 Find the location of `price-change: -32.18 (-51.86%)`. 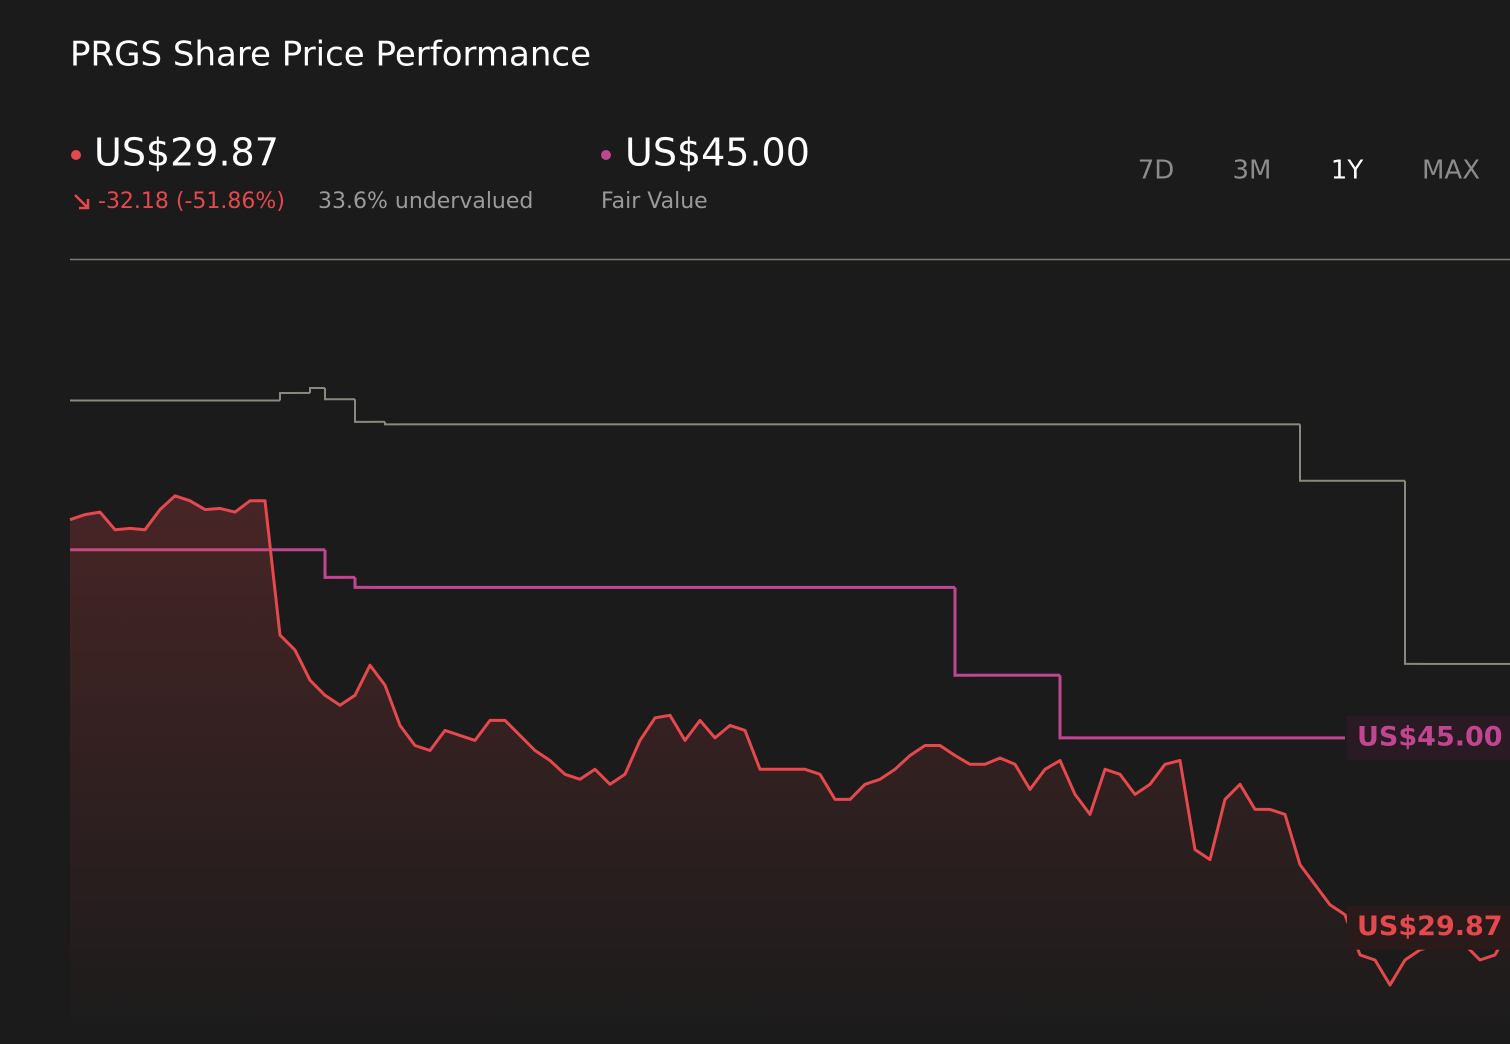

price-change: -32.18 (-51.86%) is located at coordinates (191, 201).